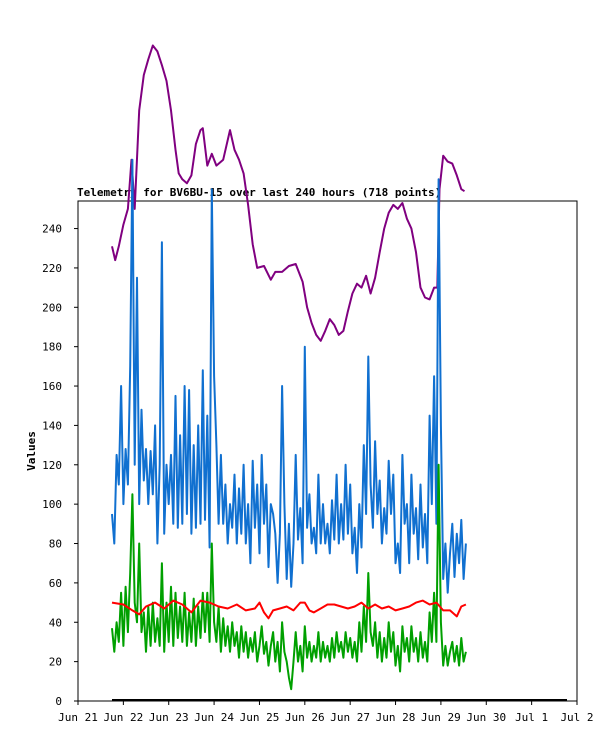 The width and height of the screenshot is (615, 741). What do you see at coordinates (52, 307) in the screenshot?
I see `y-tick-label: 200` at bounding box center [52, 307].